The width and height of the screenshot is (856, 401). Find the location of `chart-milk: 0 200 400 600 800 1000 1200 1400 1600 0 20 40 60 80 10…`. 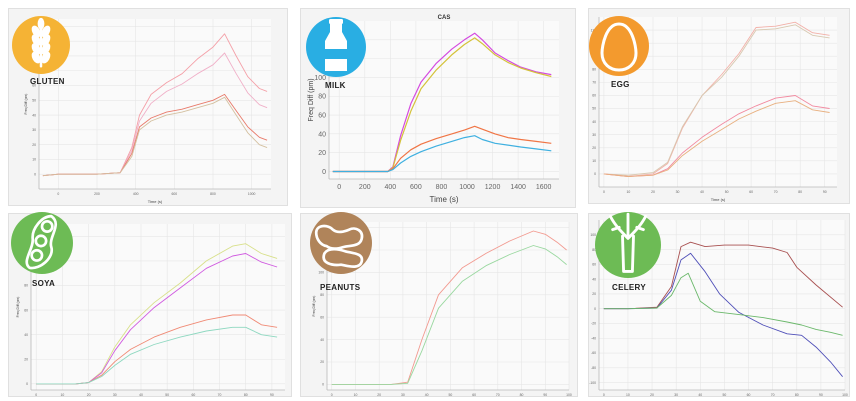

chart-milk: 0 200 400 600 800 1000 1200 1400 1600 0 20 40 60 80 10… is located at coordinates (433, 109).